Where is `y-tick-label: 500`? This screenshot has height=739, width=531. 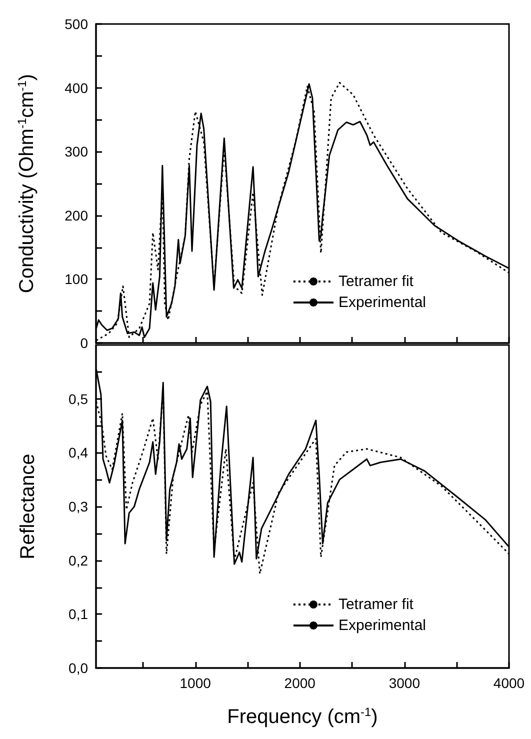
y-tick-label: 500 is located at coordinates (76, 24).